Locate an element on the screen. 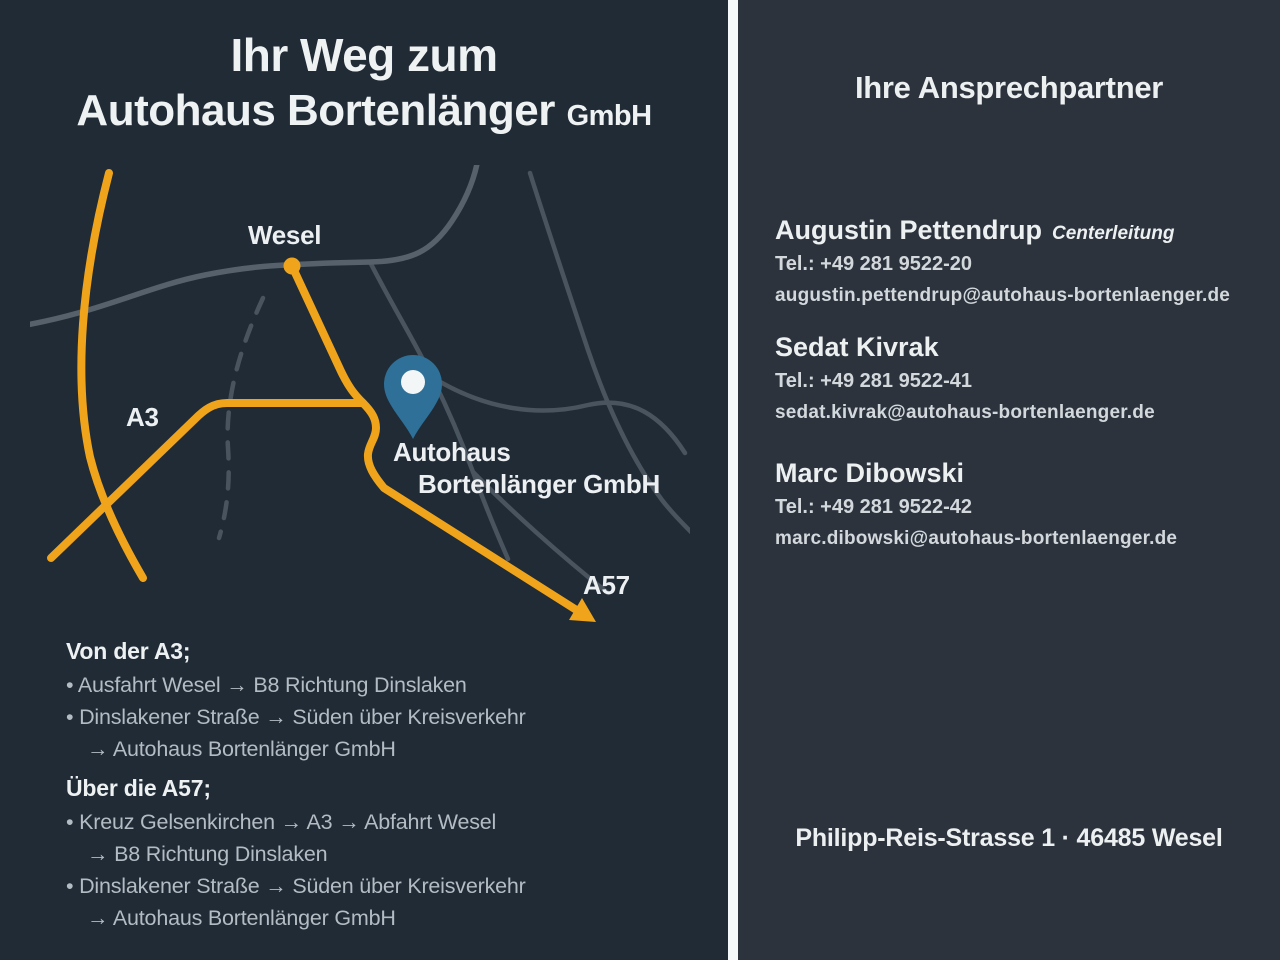  contact-name: Augustin Pettendrup is located at coordinates (908, 230).